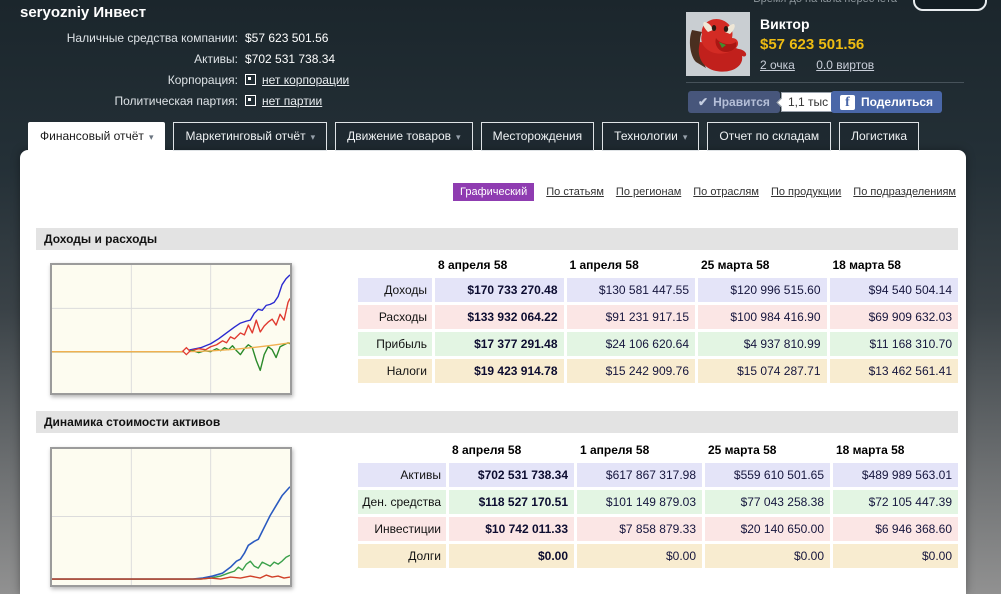  I want to click on field-value: $57 623 501.56, so click(287, 37).